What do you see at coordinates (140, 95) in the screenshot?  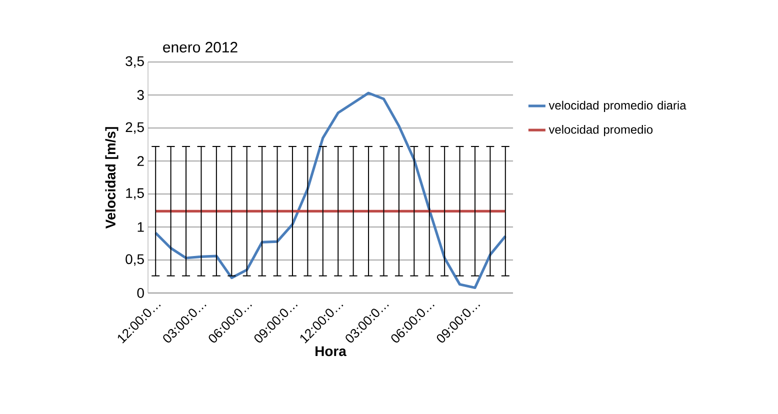 I see `y-tick-label: 3` at bounding box center [140, 95].